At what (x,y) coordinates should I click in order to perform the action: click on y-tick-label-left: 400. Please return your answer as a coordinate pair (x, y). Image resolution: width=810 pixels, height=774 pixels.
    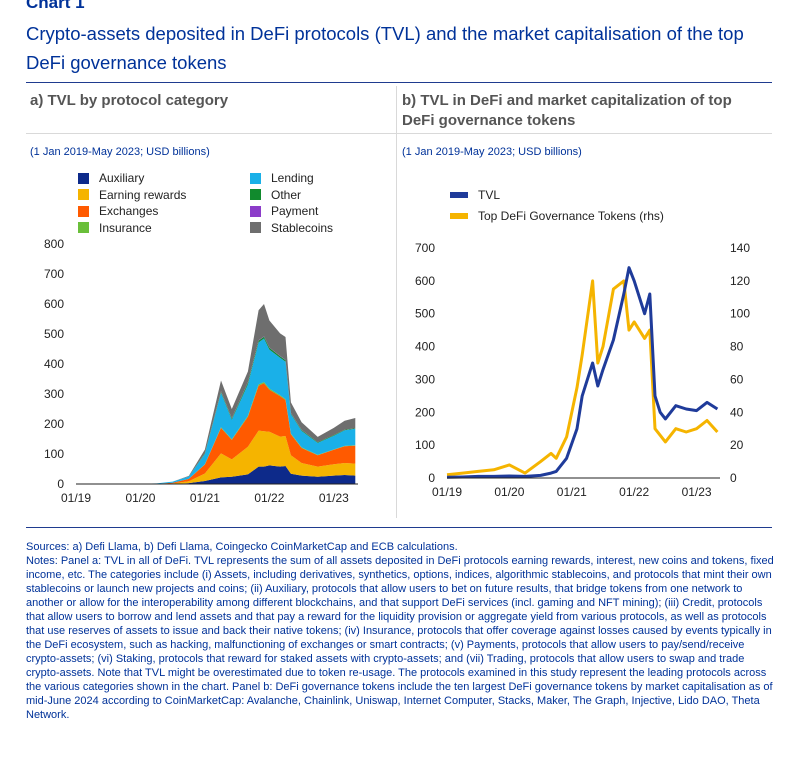
    Looking at the image, I should click on (425, 347).